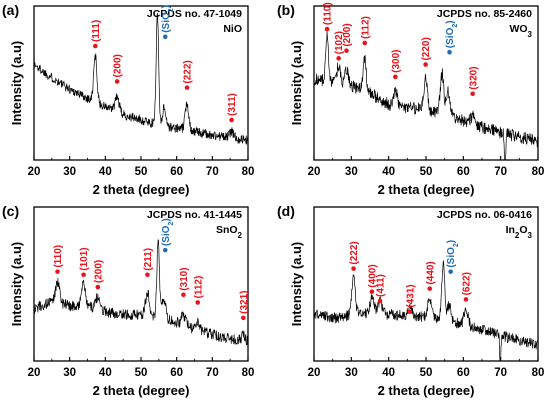 This screenshot has height=403, width=550. I want to click on panel-c-peak-label: (321), so click(244, 302).